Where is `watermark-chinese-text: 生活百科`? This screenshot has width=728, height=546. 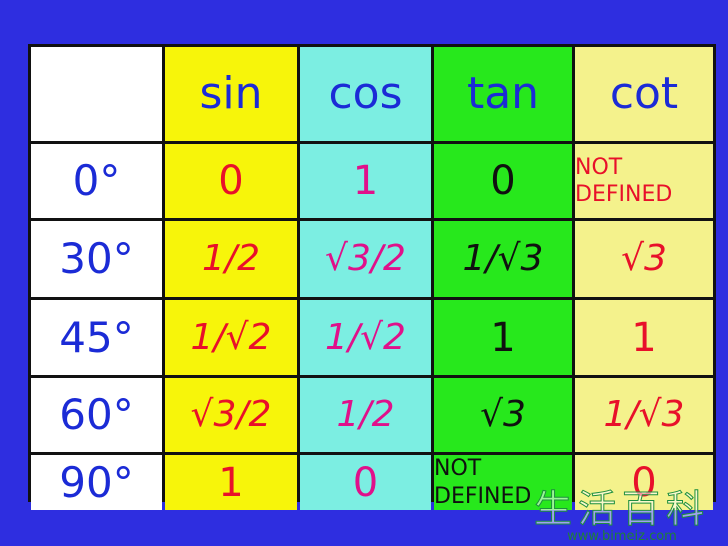
watermark-chinese-text: 生活百科 is located at coordinates (621, 509).